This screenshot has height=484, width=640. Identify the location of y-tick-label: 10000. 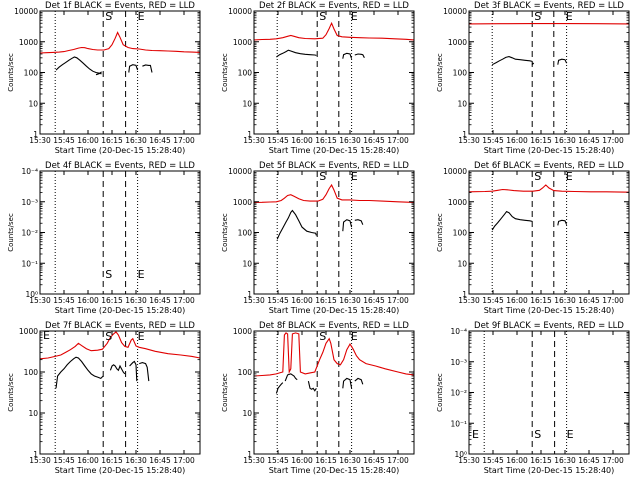
(240, 171).